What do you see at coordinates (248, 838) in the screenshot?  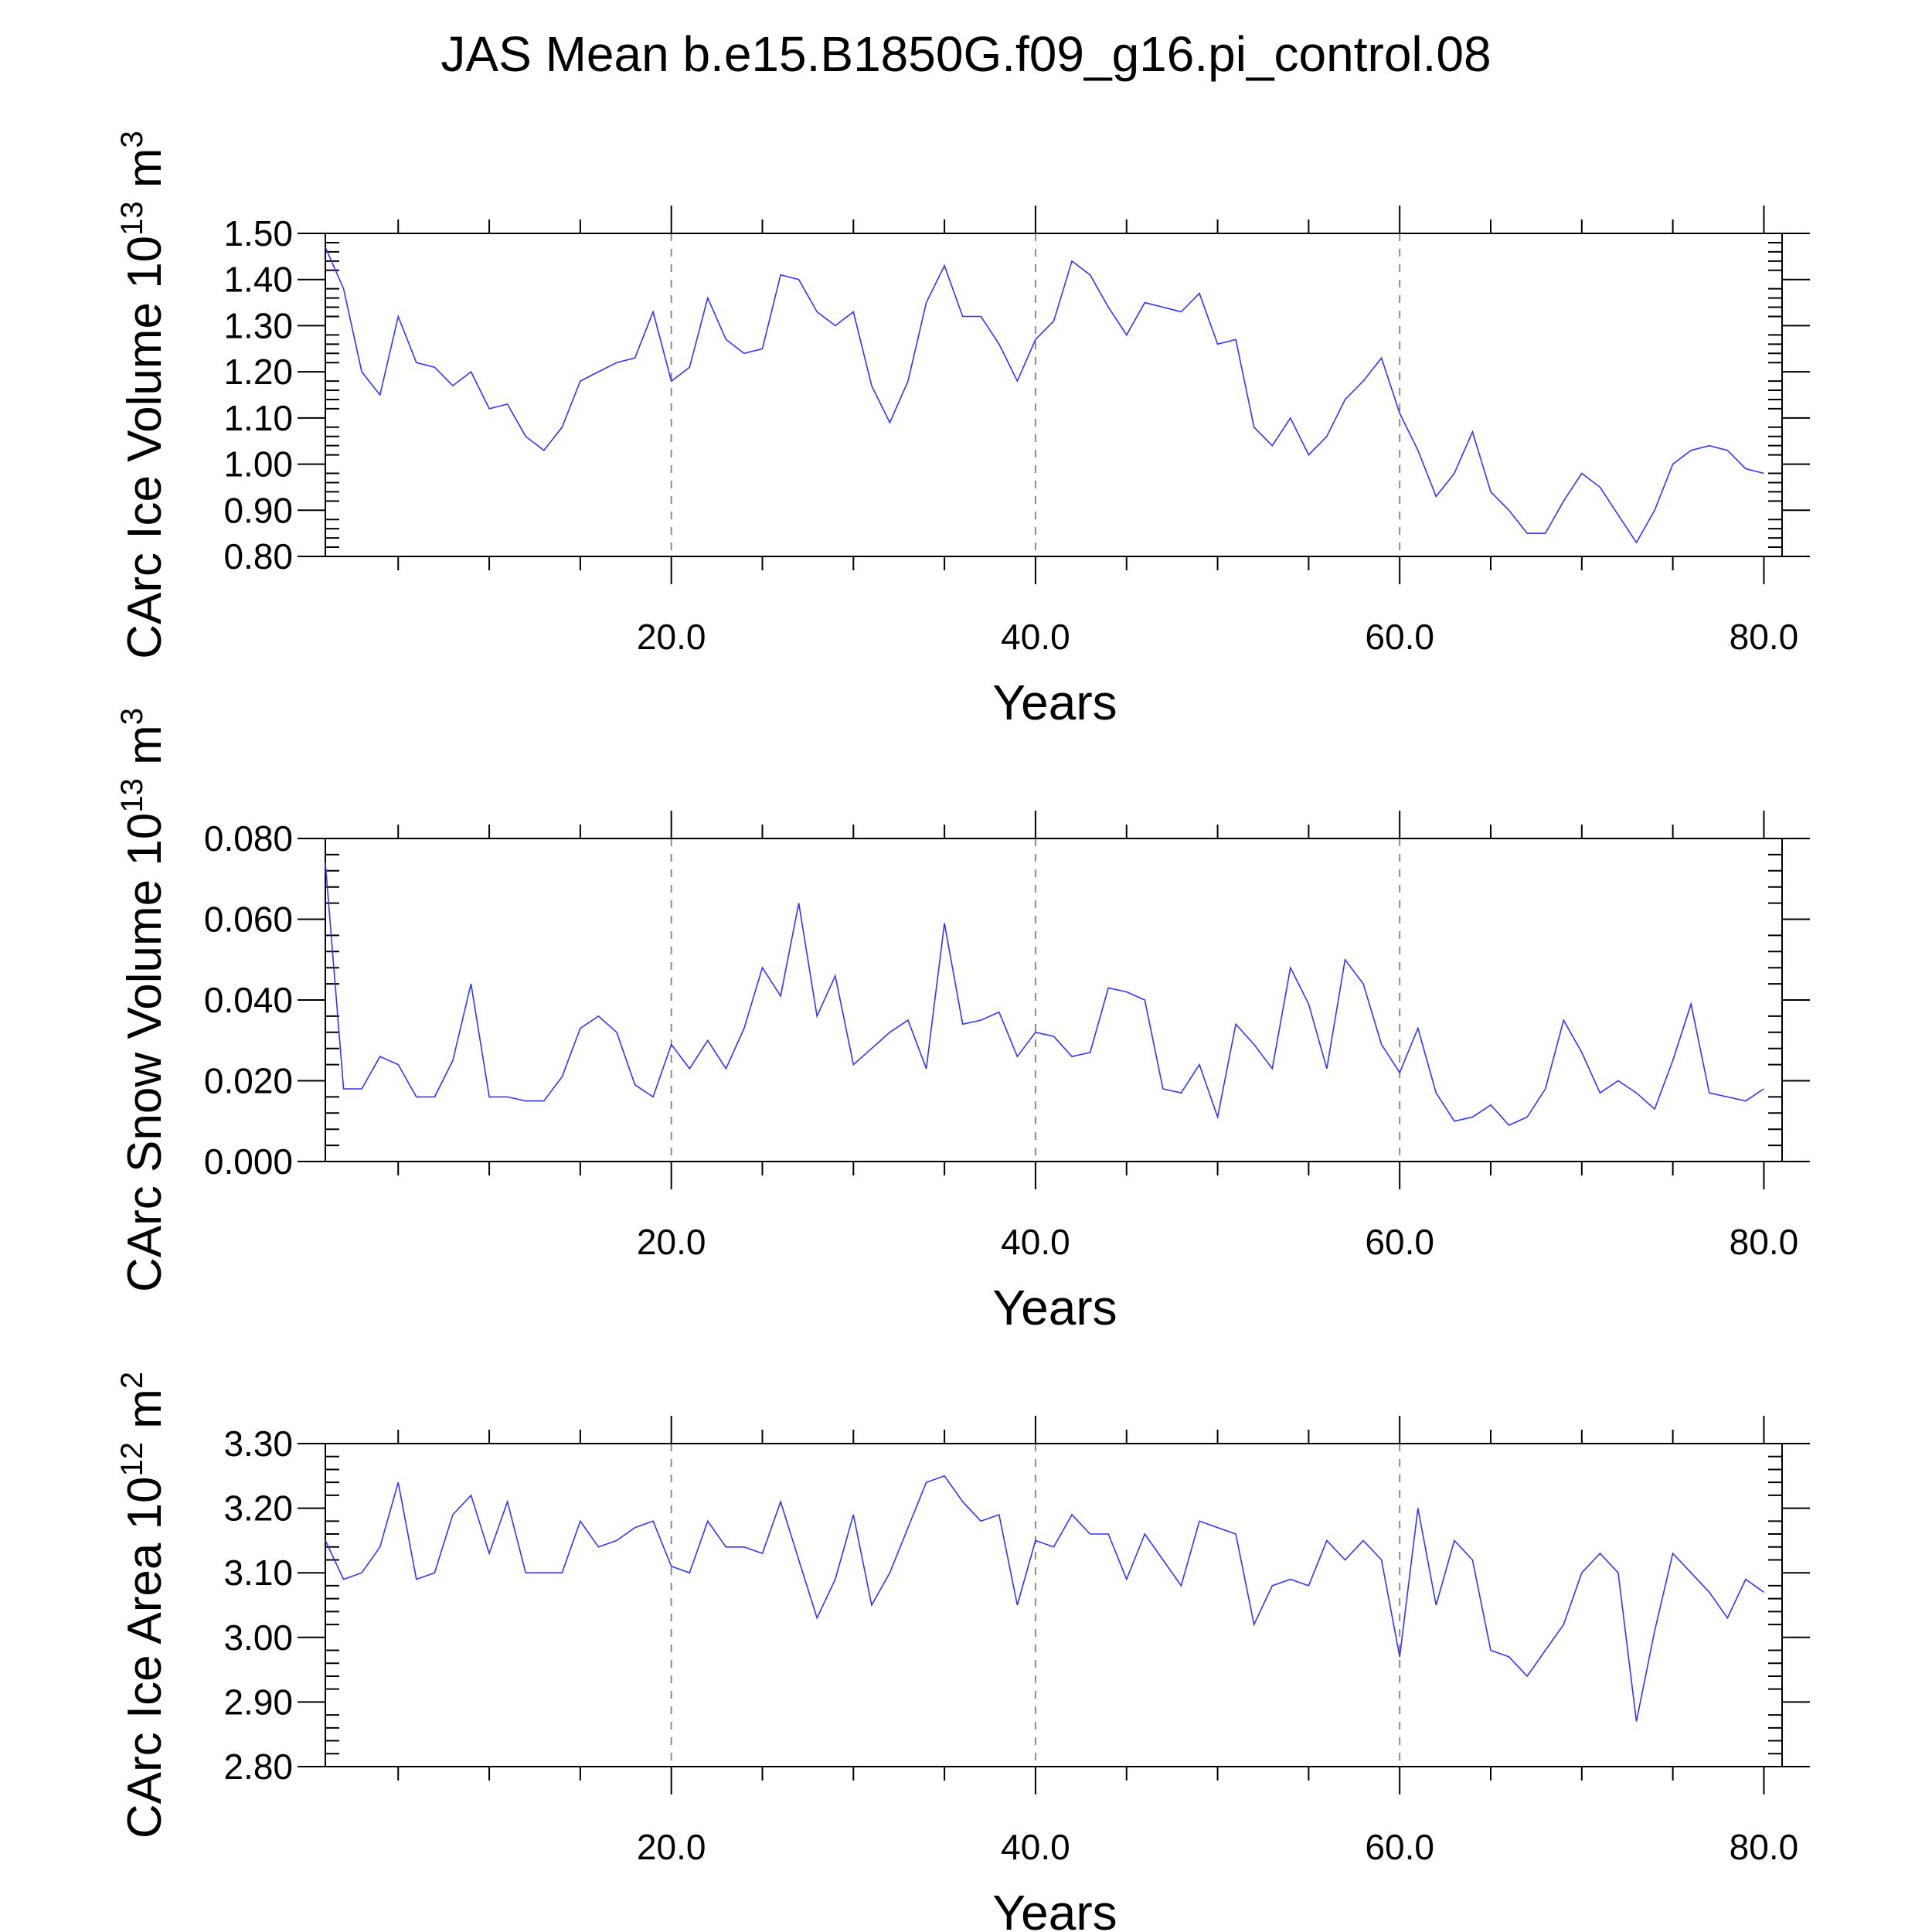 I see `y-tick-label: 0.080` at bounding box center [248, 838].